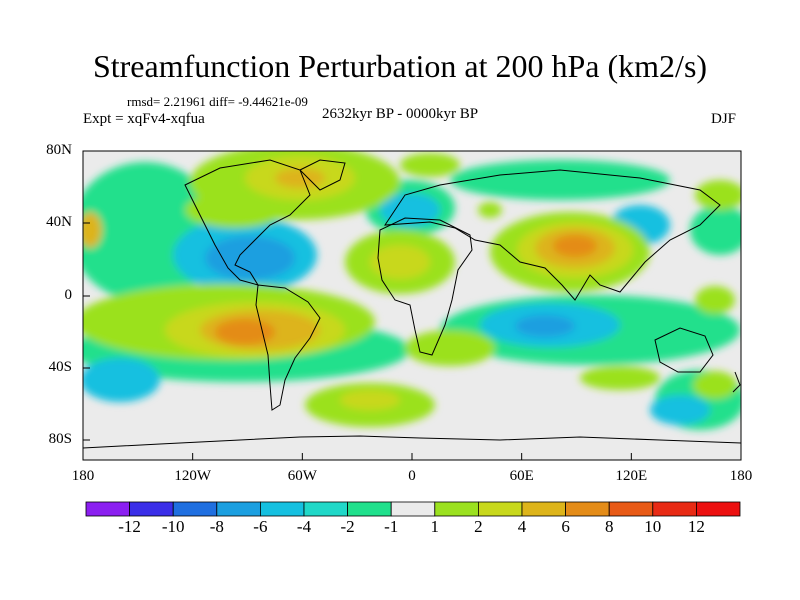 This screenshot has height=600, width=800. Describe the element at coordinates (59, 150) in the screenshot. I see `lat-tick-label: 80N` at that location.